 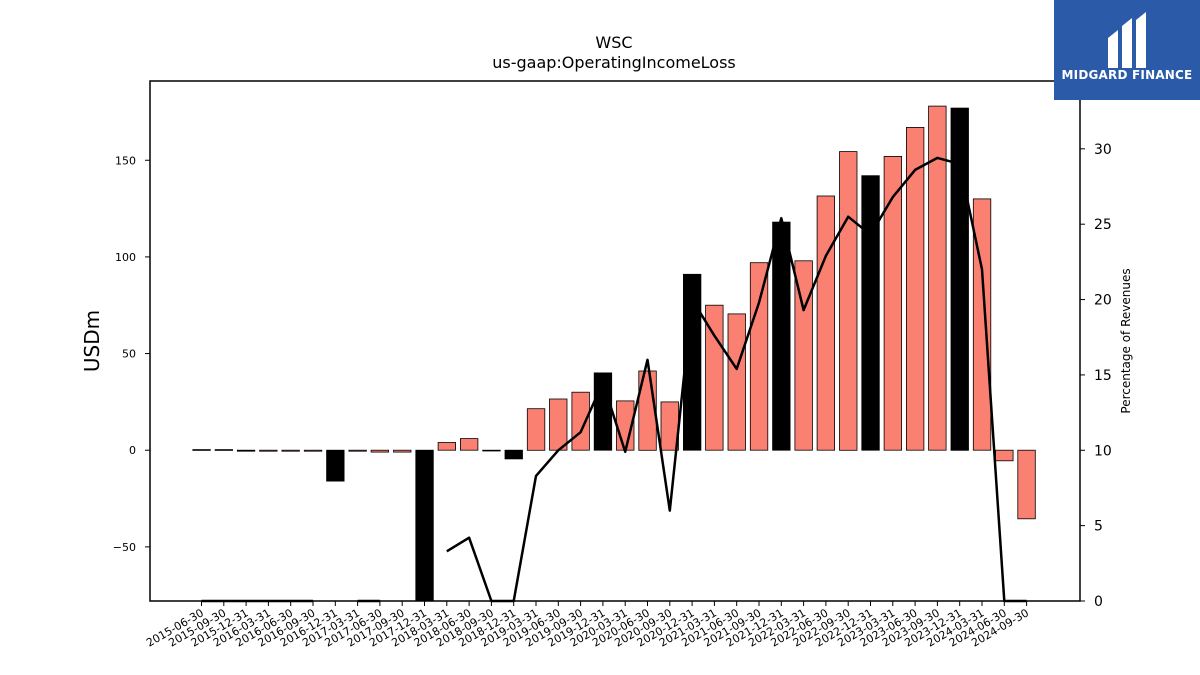 What do you see at coordinates (1127, 40) in the screenshot?
I see `midgard-logo-icon` at bounding box center [1127, 40].